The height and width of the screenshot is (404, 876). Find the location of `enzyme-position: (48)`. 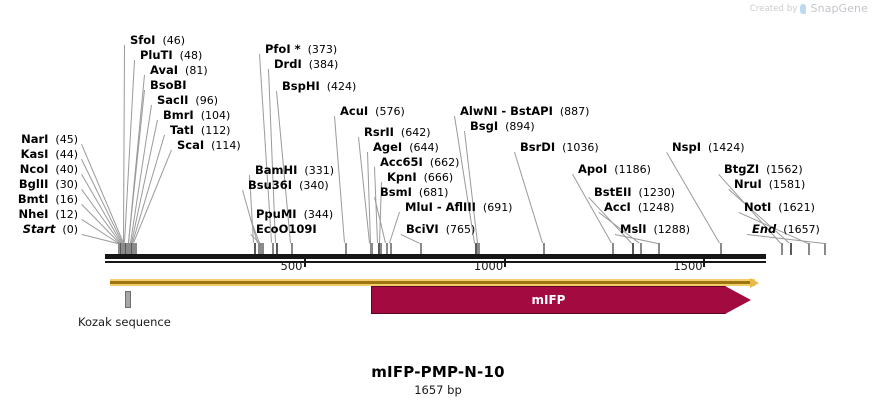

enzyme-position: (48) is located at coordinates (187, 55).